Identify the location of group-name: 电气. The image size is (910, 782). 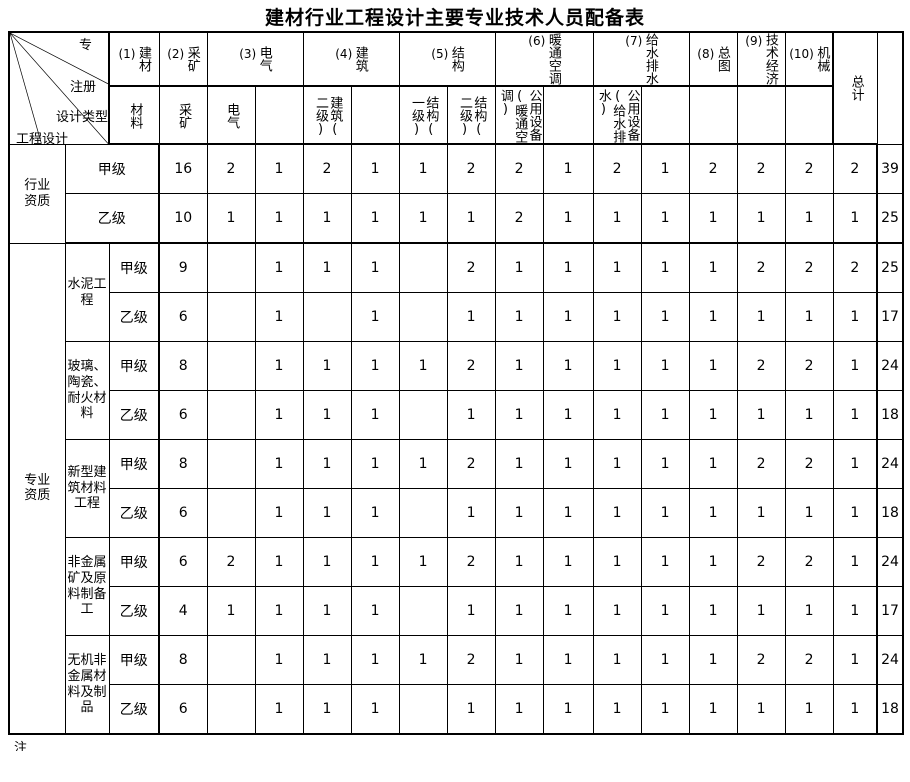
(264, 59).